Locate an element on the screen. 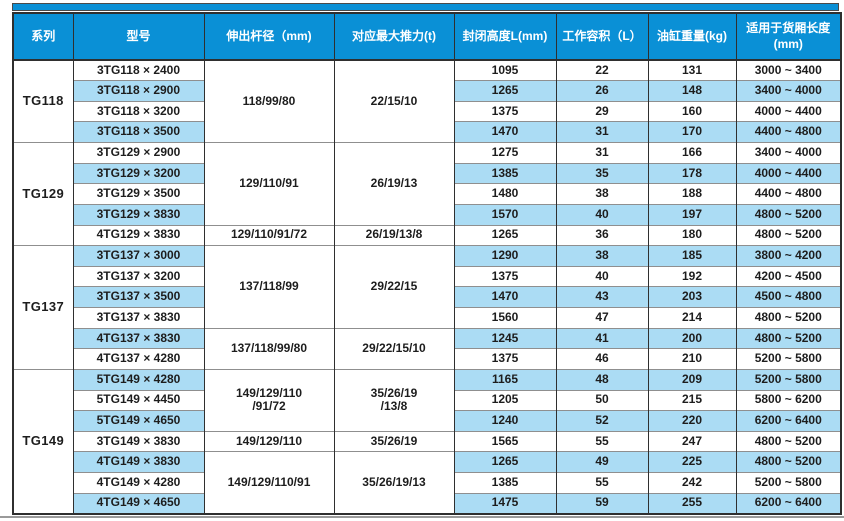 The width and height of the screenshot is (844, 521). table-row: 3TG129 × 3500 1480 38 188 4400 ~ 4800 is located at coordinates (427, 194).